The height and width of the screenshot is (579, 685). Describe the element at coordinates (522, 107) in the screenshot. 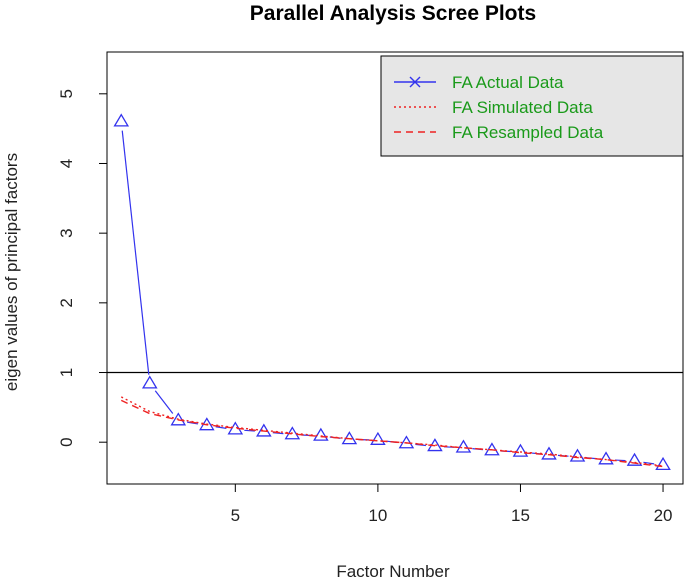

I see `legend-label: FA Simulated Data` at that location.